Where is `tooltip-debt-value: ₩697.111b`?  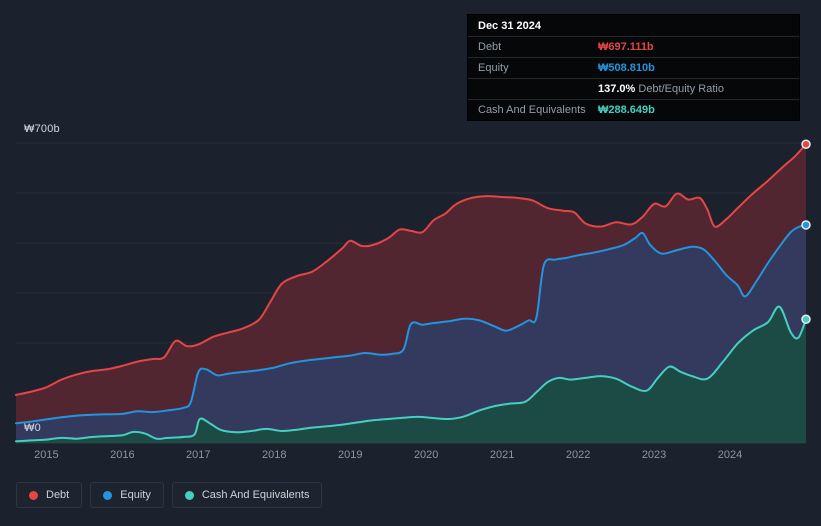 tooltip-debt-value: ₩697.111b is located at coordinates (626, 47).